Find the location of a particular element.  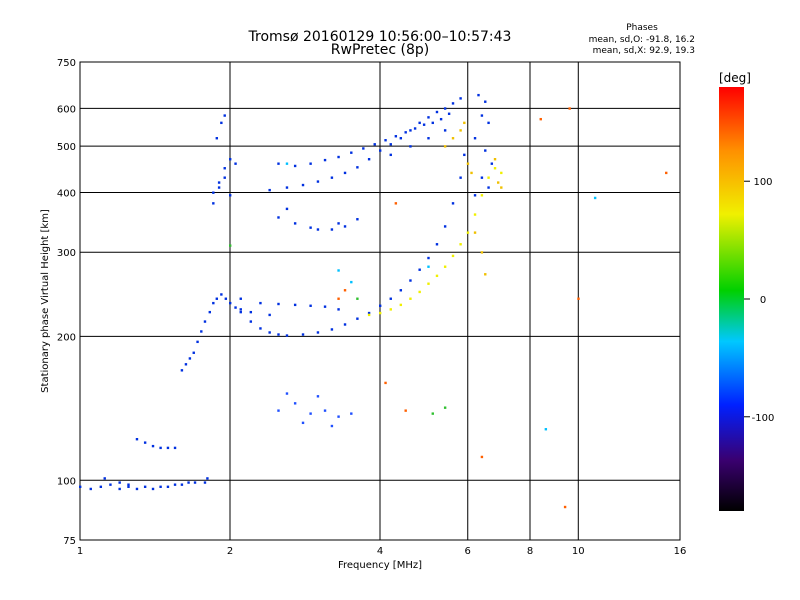

x-tick-label: 10 is located at coordinates (578, 551).